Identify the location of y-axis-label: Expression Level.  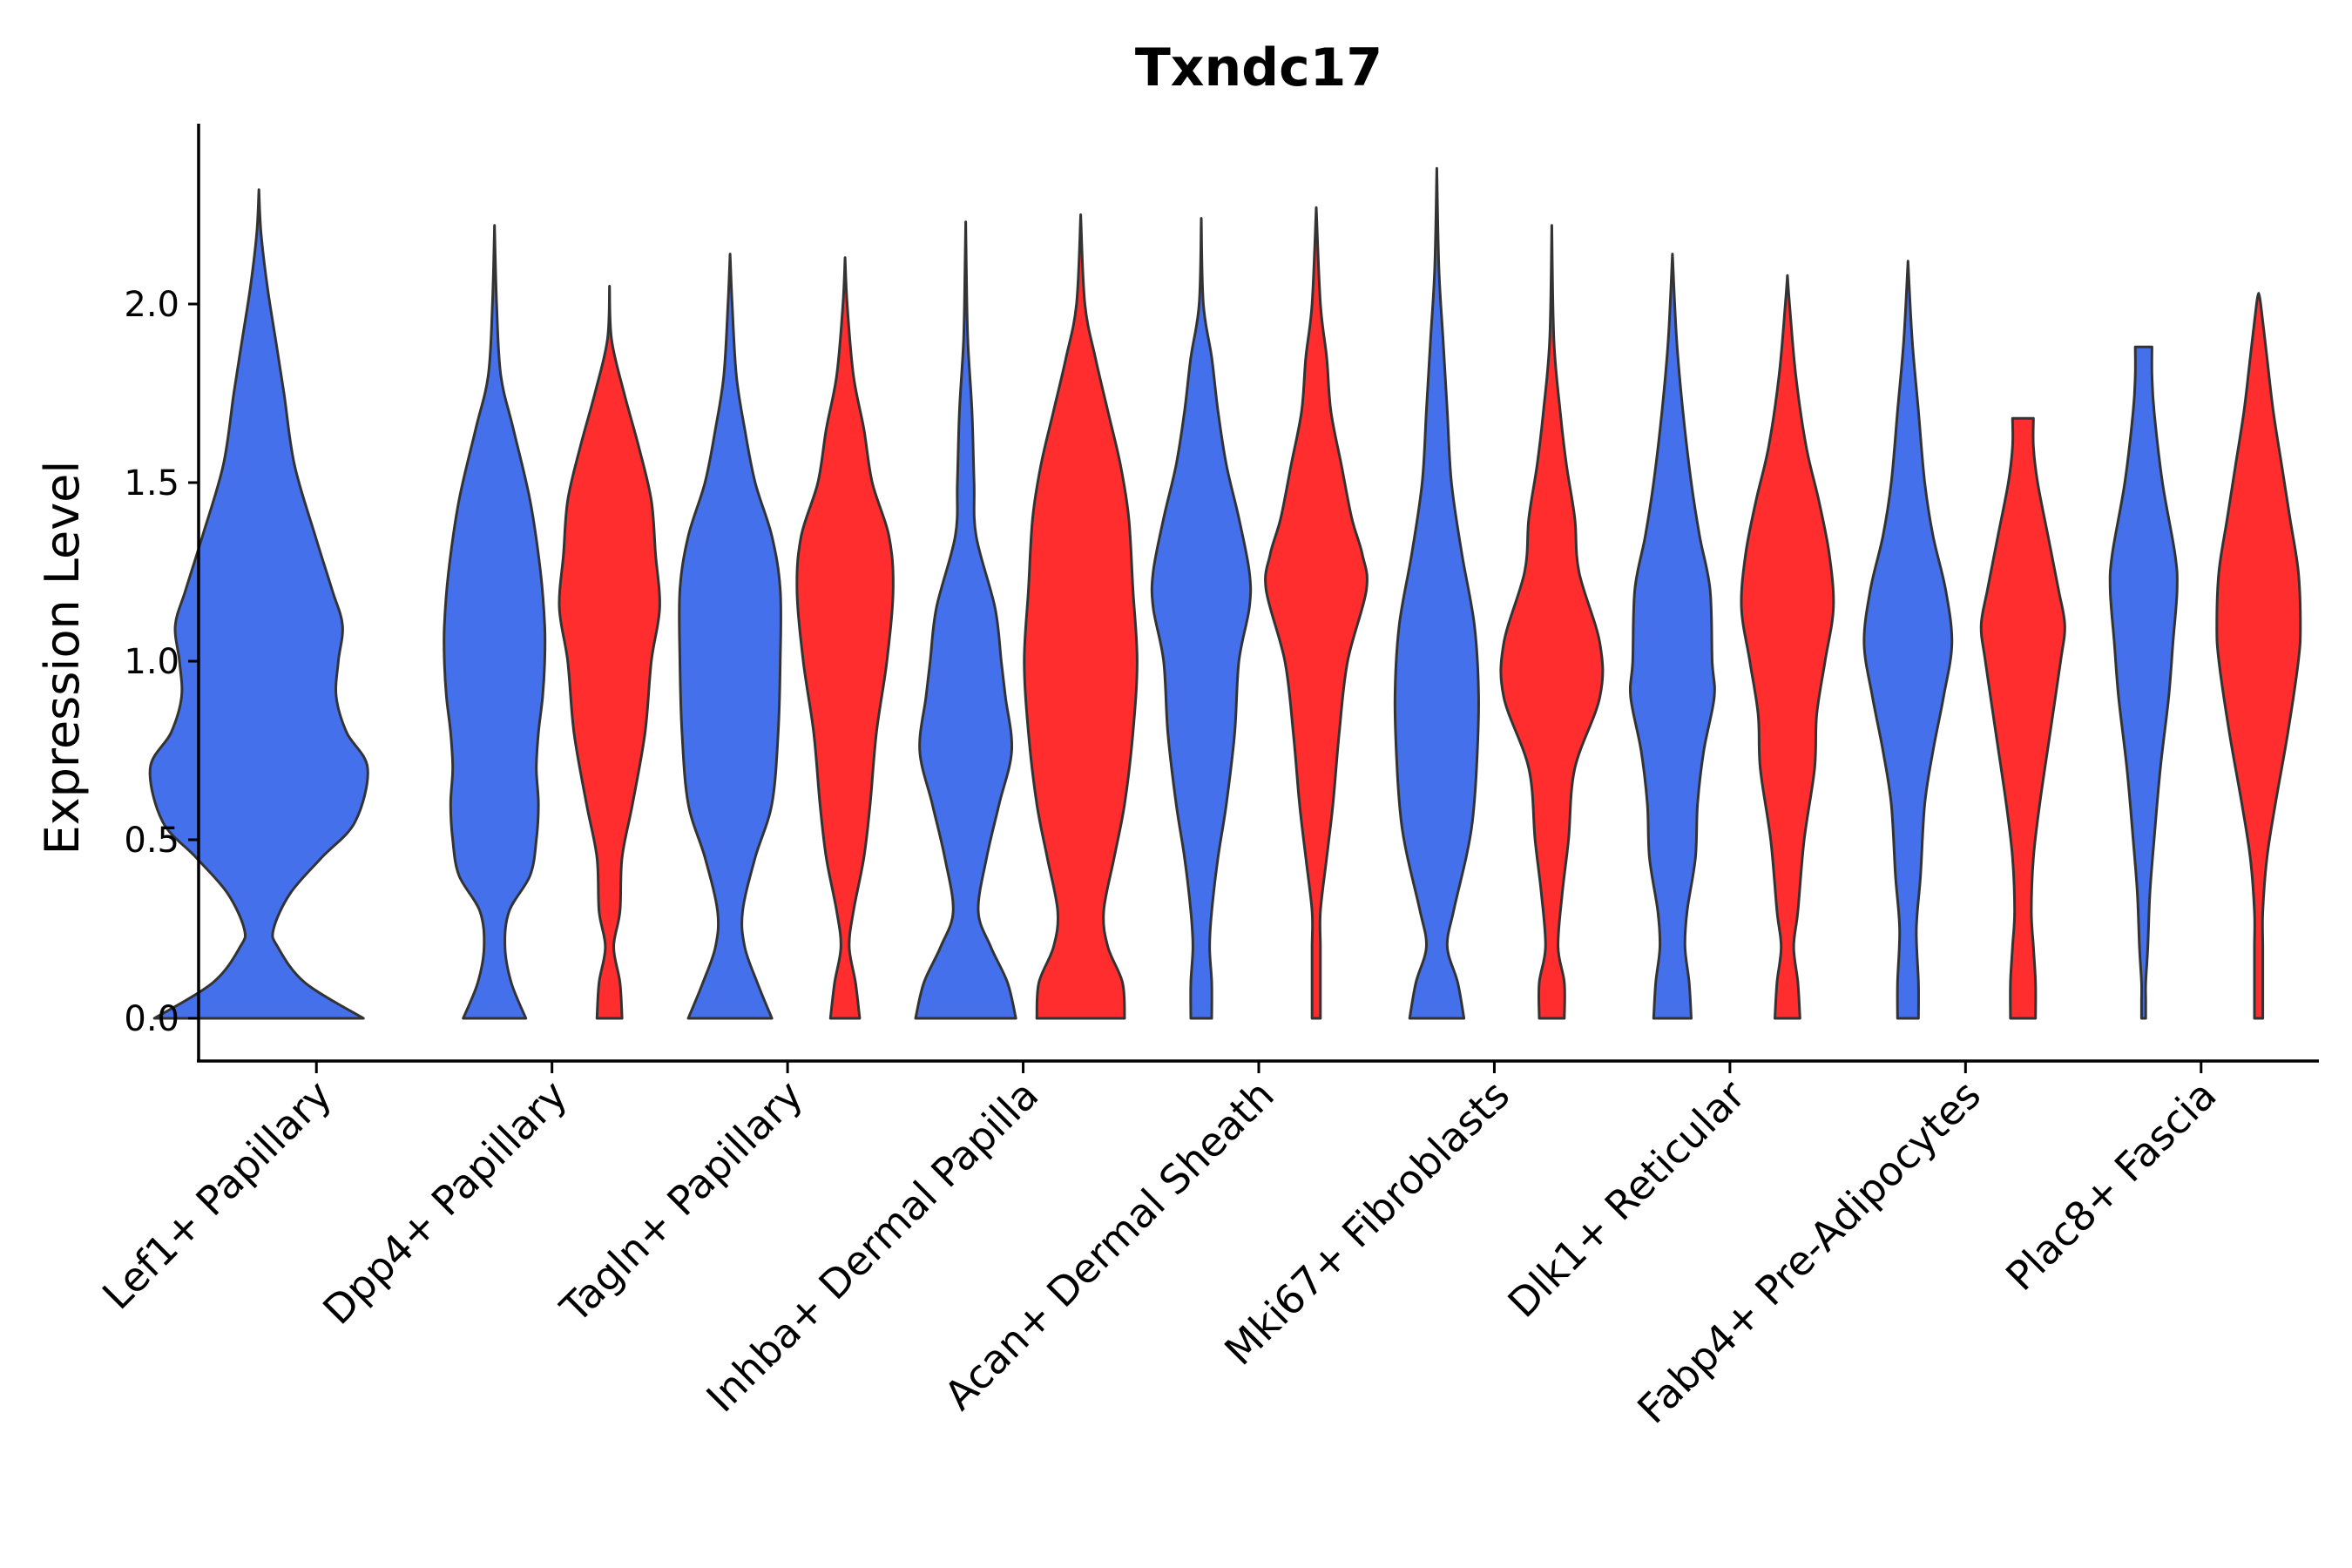
(62, 658).